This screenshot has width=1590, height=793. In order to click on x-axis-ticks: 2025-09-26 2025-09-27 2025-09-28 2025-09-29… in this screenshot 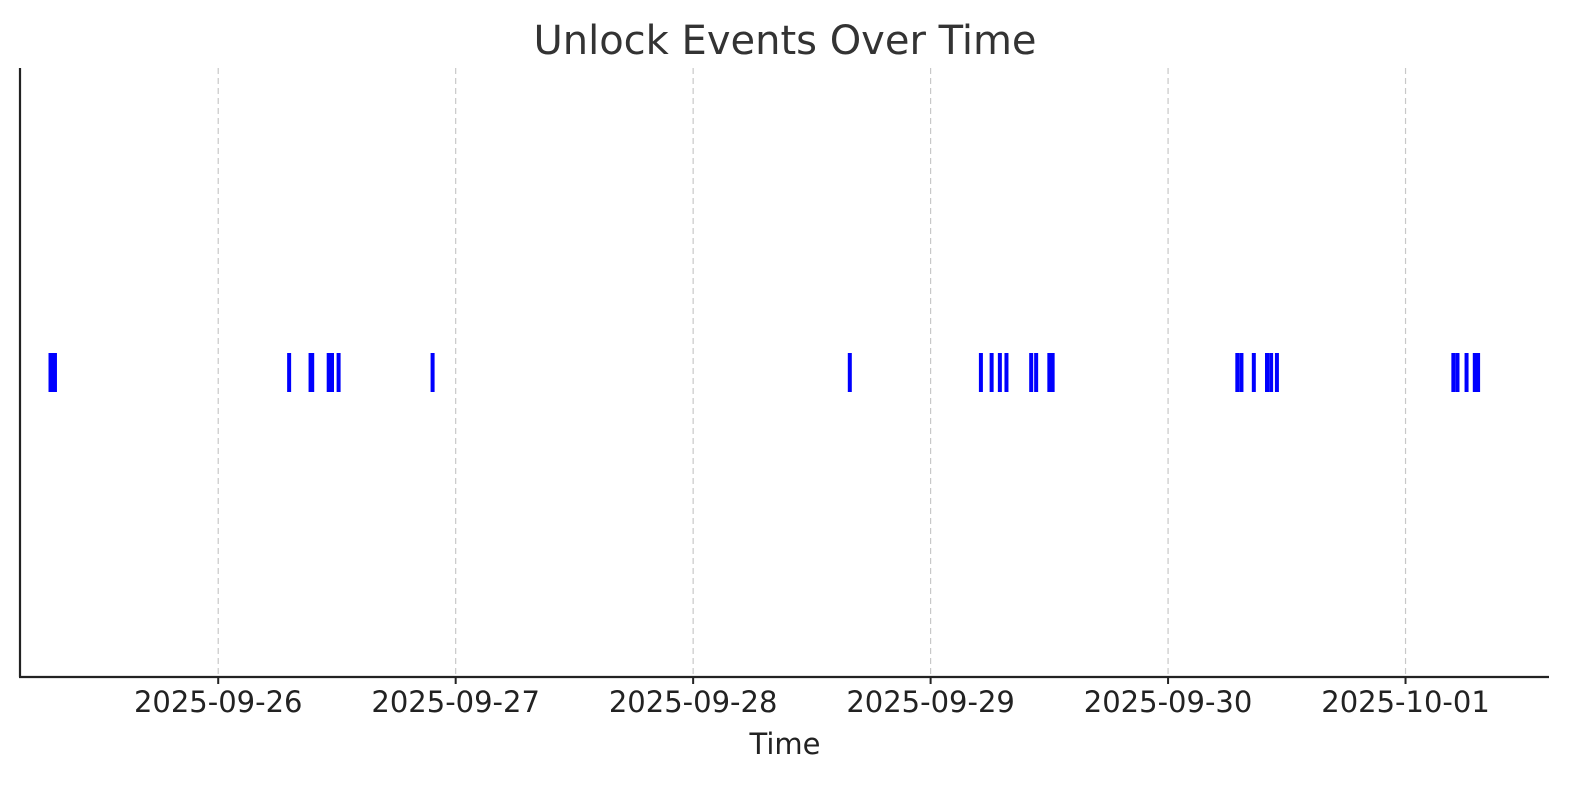, I will do `click(812, 698)`.